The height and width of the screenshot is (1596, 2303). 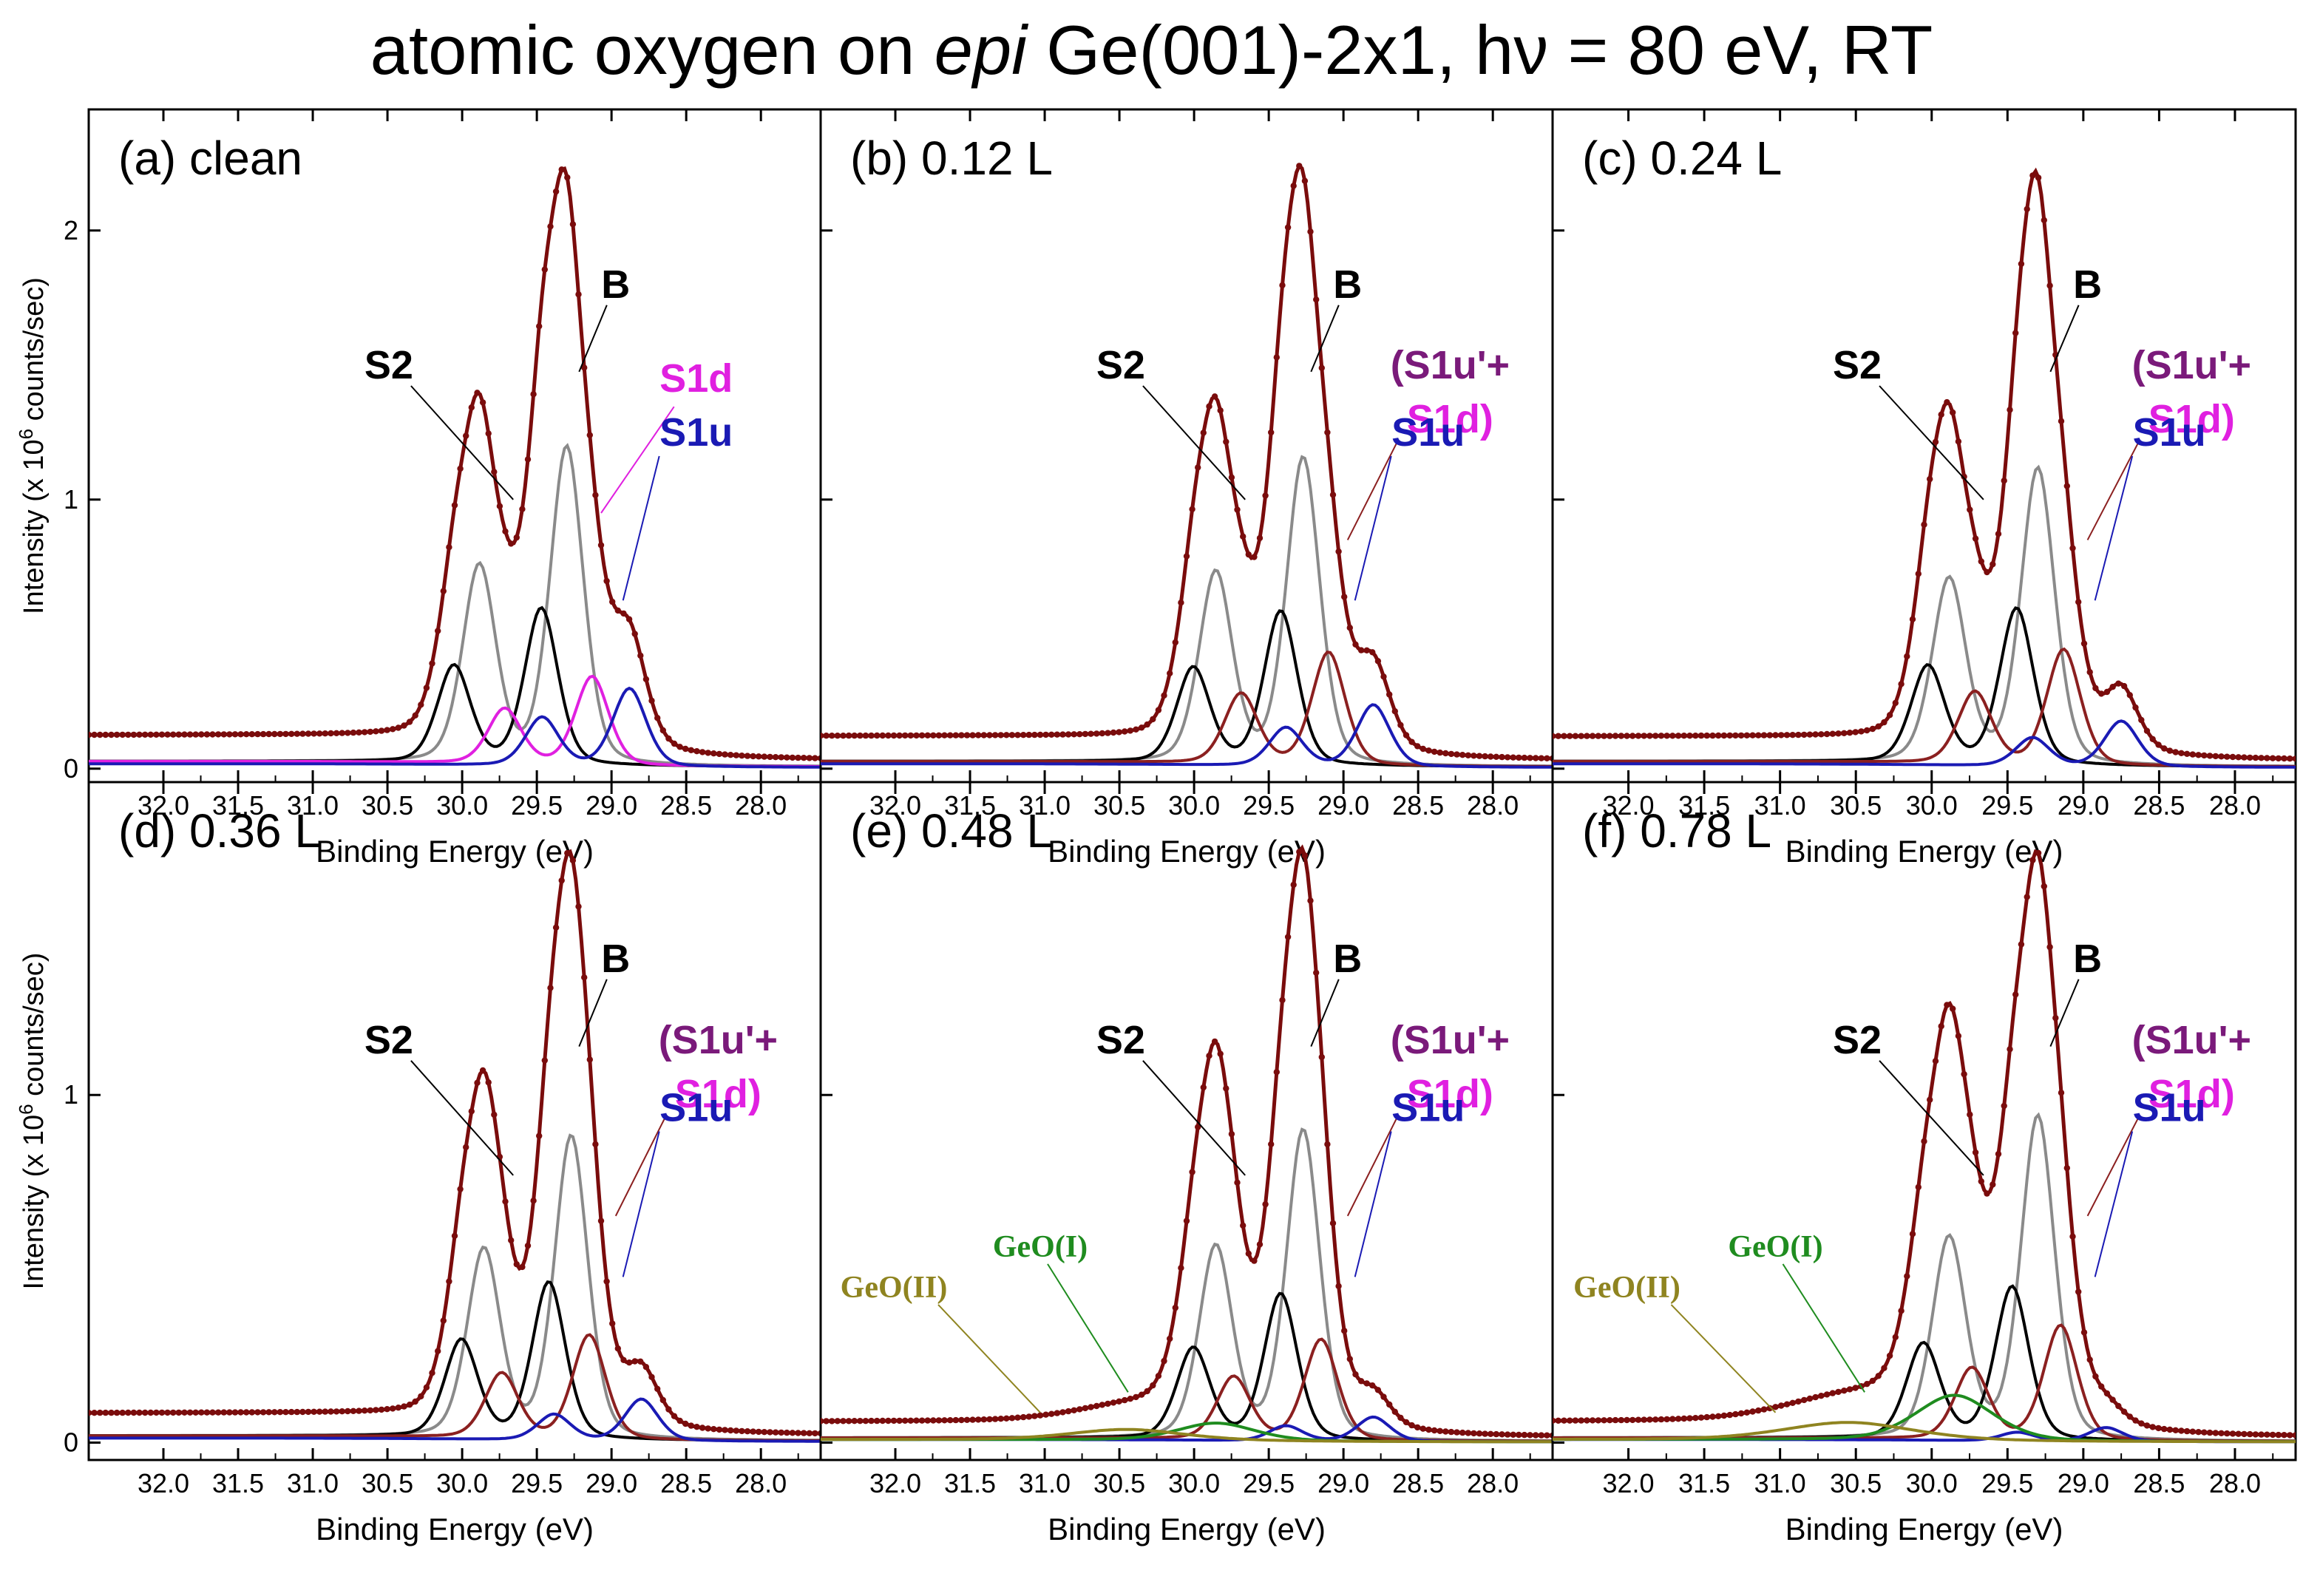 I want to click on component-s2, so click(x=1187, y=688).